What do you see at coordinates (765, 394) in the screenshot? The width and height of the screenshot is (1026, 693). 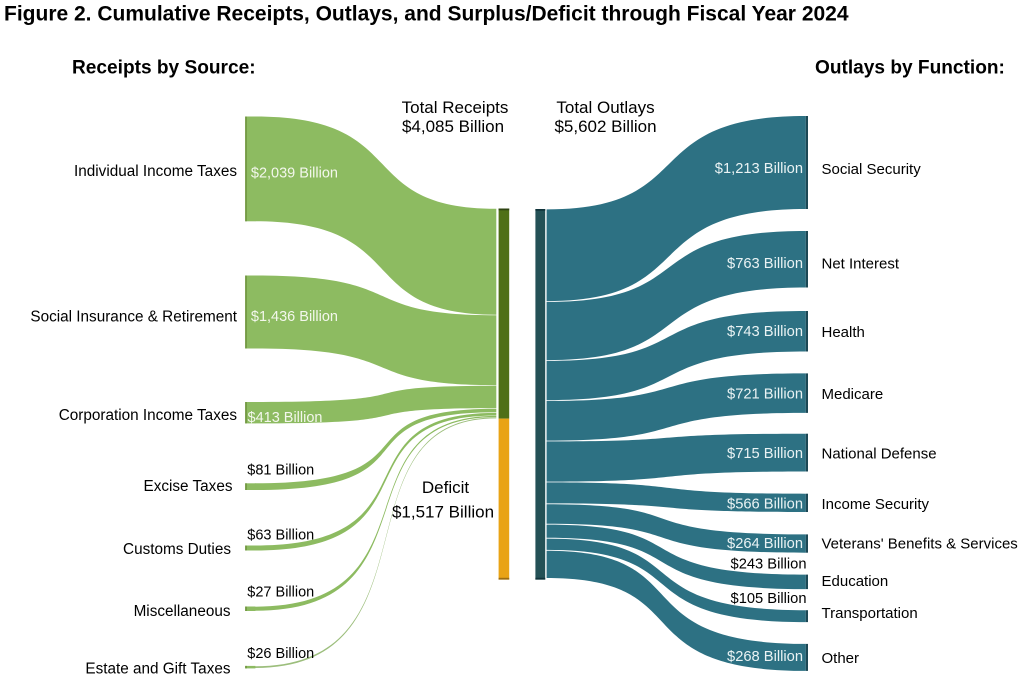 I see `svg-text: $721 Billion` at bounding box center [765, 394].